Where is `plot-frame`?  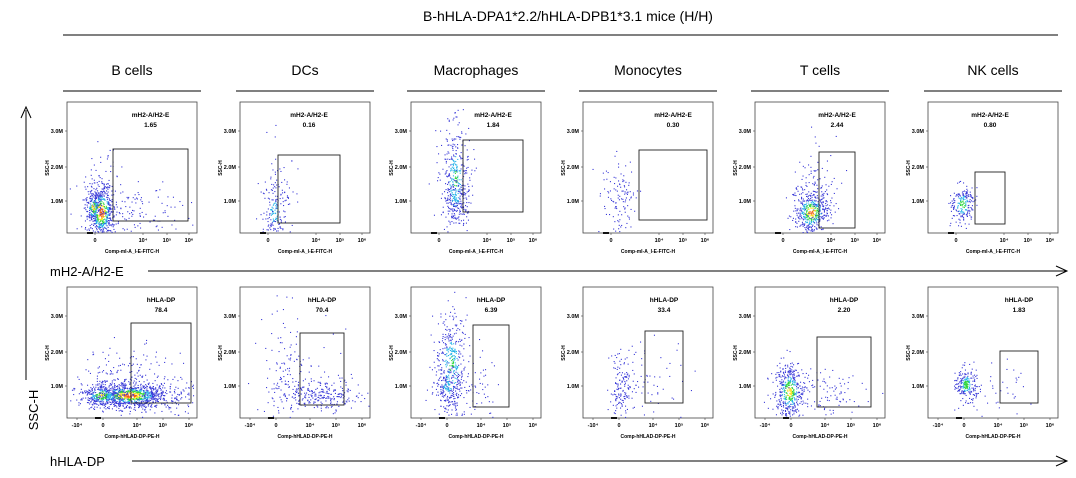 plot-frame is located at coordinates (476, 352).